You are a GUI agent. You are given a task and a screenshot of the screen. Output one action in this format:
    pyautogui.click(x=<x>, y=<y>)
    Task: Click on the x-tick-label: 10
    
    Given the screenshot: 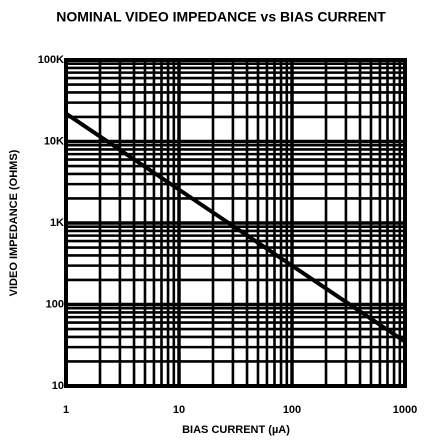 What is the action you would take?
    pyautogui.click(x=179, y=410)
    